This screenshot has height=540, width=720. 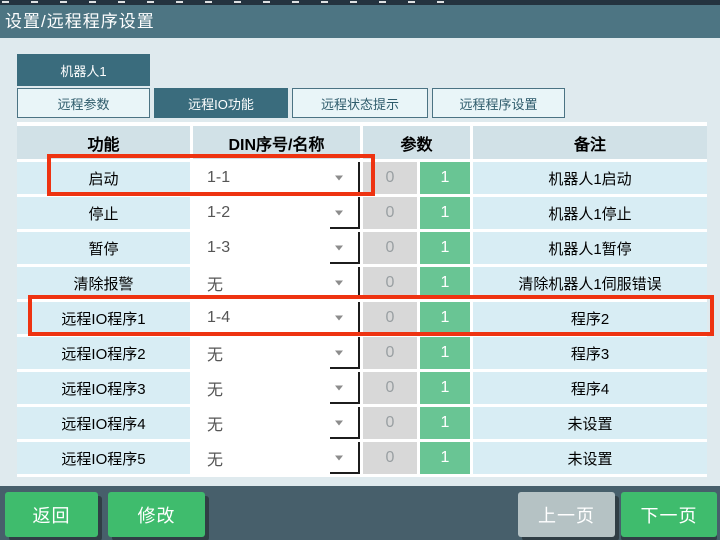 What do you see at coordinates (362, 283) in the screenshot?
I see `table-row: 清除报警 无 0 1 清除机器人1伺服错误` at bounding box center [362, 283].